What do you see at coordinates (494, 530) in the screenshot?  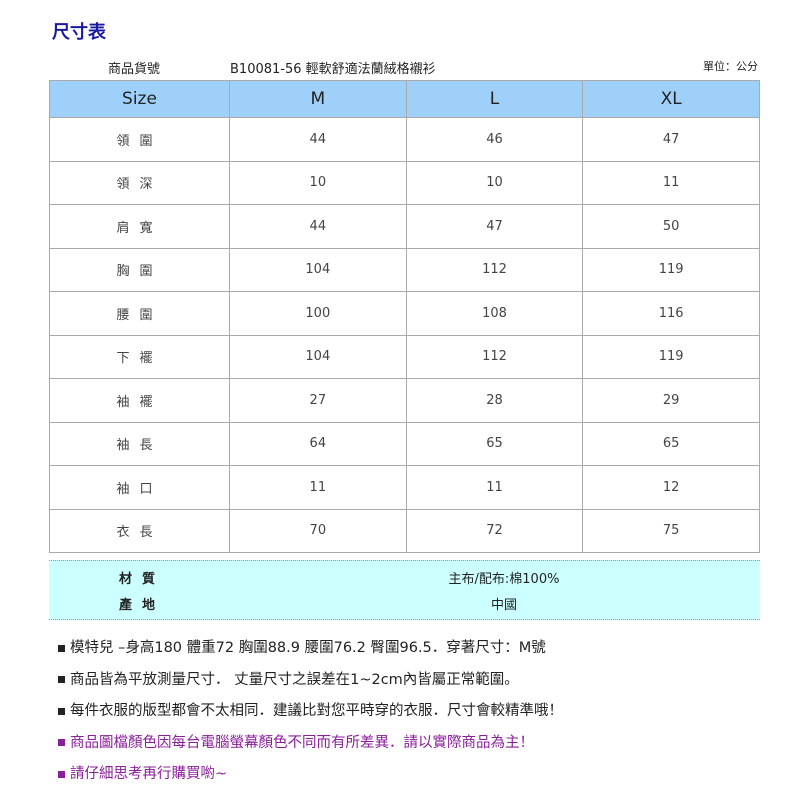 I see `table-cell: 72` at bounding box center [494, 530].